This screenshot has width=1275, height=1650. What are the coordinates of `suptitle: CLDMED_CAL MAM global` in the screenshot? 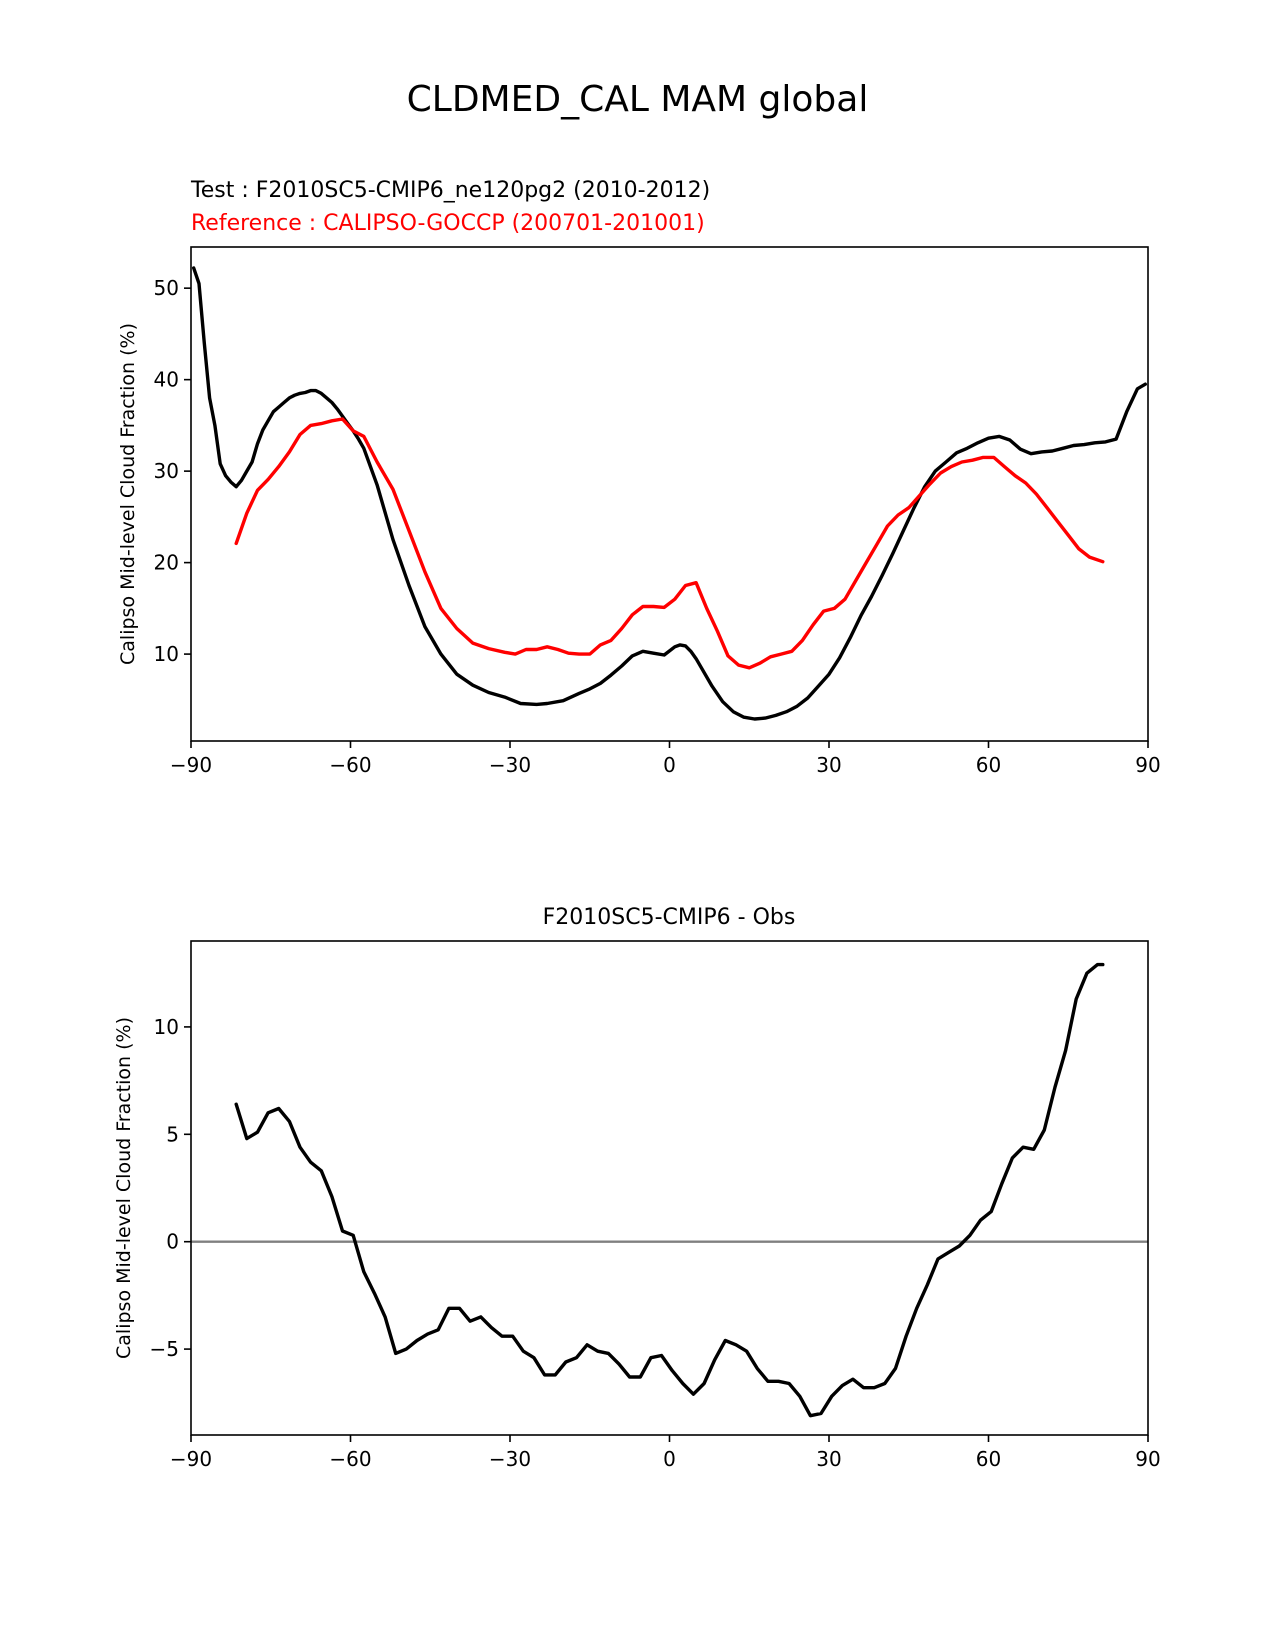 It's located at (638, 99).